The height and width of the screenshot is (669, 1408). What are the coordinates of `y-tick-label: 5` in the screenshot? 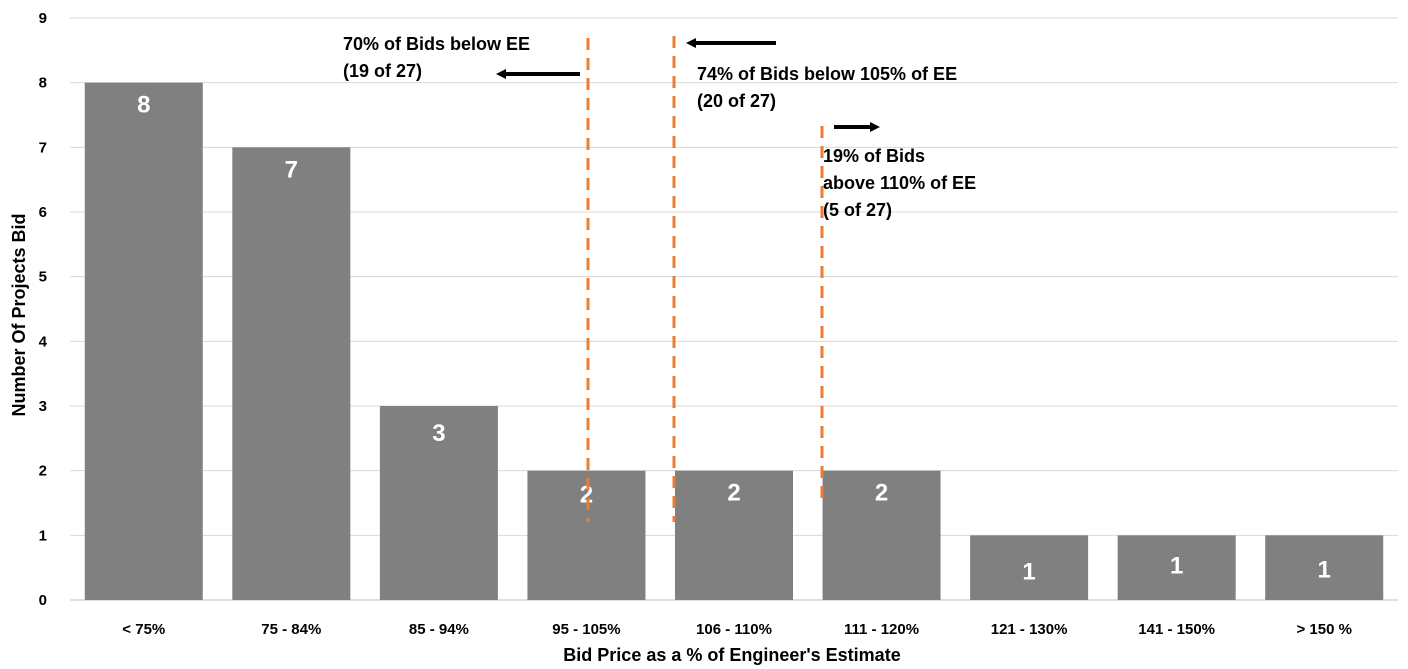 It's located at (43, 277).